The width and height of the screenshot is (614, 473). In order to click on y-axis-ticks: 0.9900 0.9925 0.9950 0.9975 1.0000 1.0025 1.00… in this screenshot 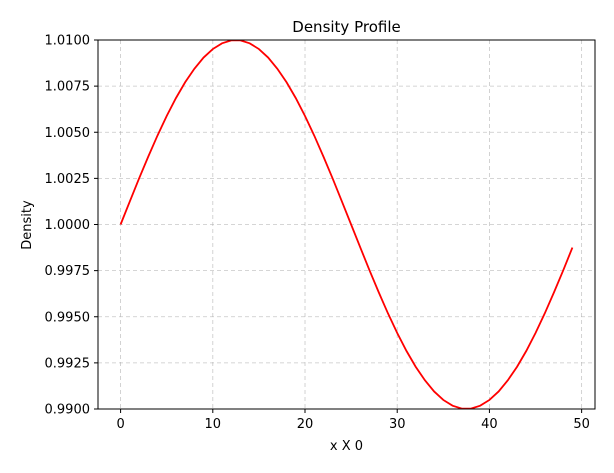, I will do `click(71, 226)`.